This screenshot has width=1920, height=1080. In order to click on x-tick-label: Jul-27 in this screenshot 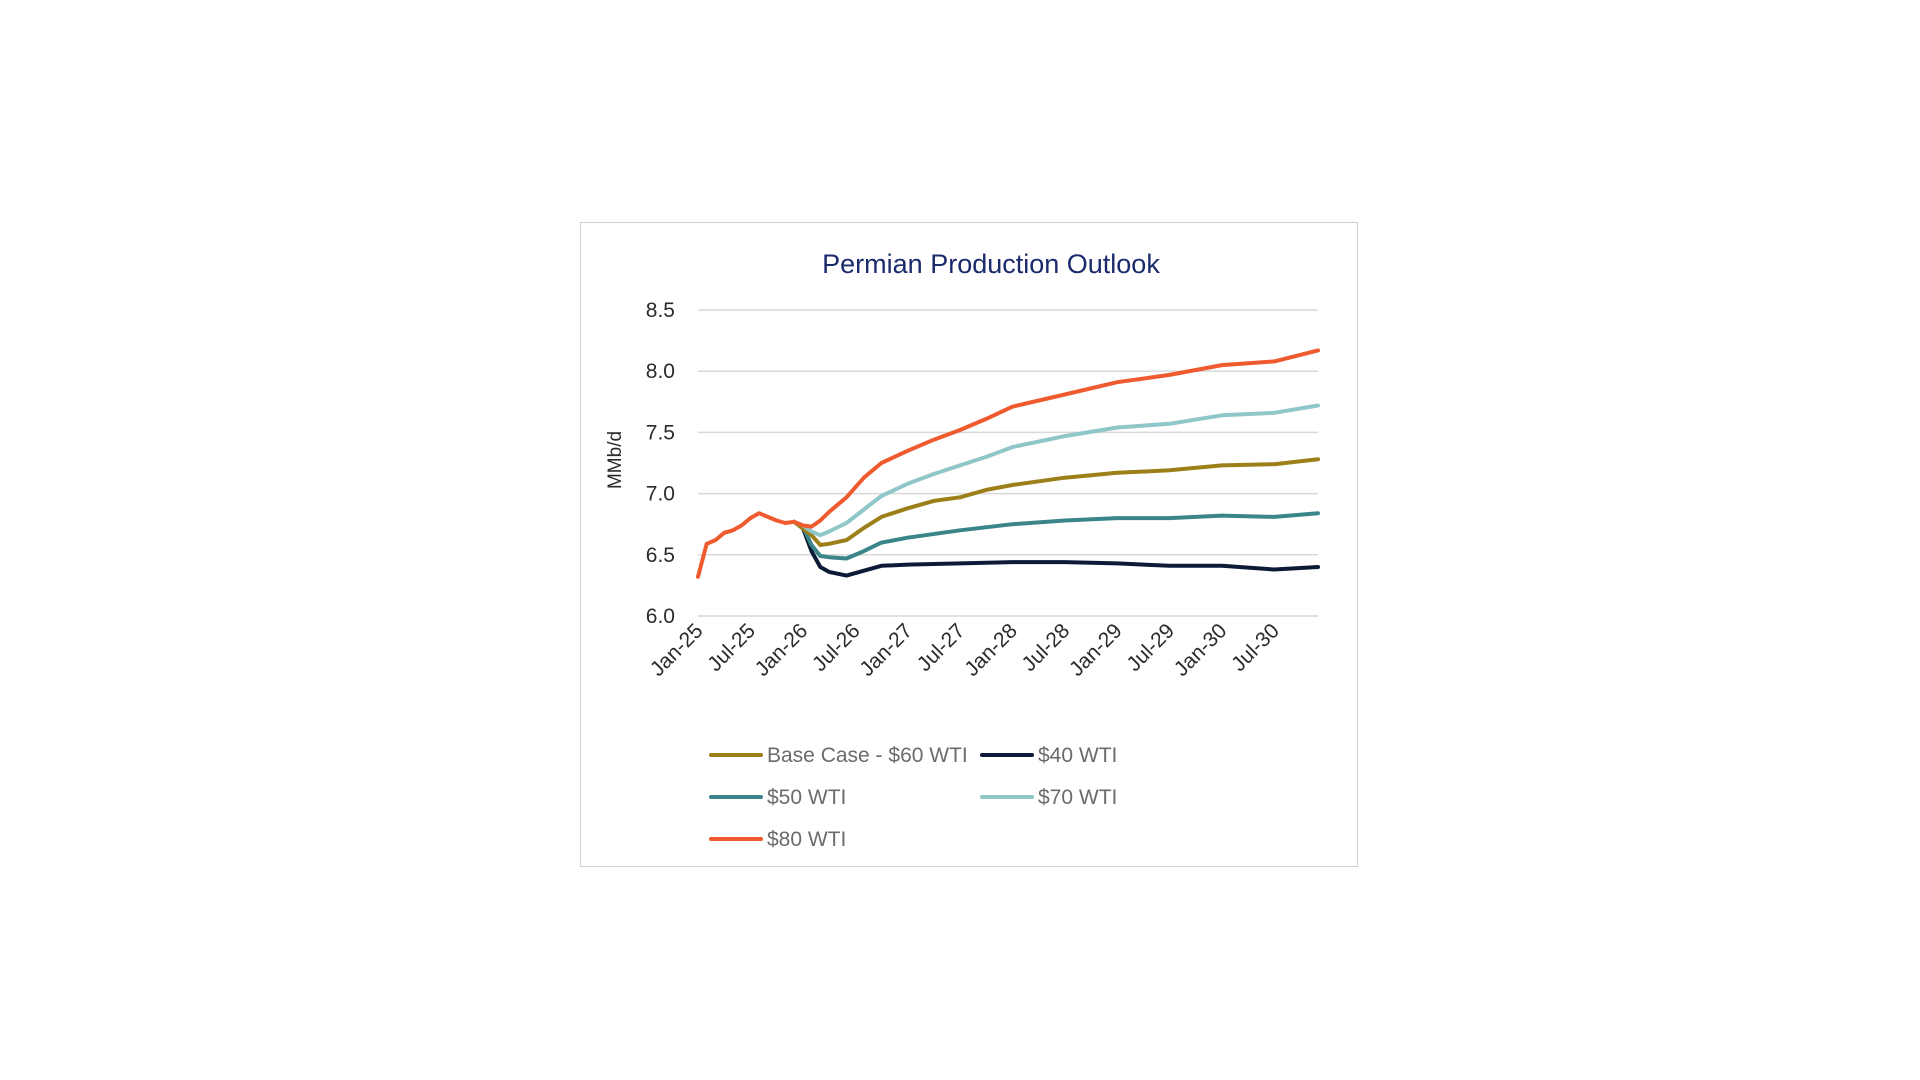, I will do `click(941, 647)`.